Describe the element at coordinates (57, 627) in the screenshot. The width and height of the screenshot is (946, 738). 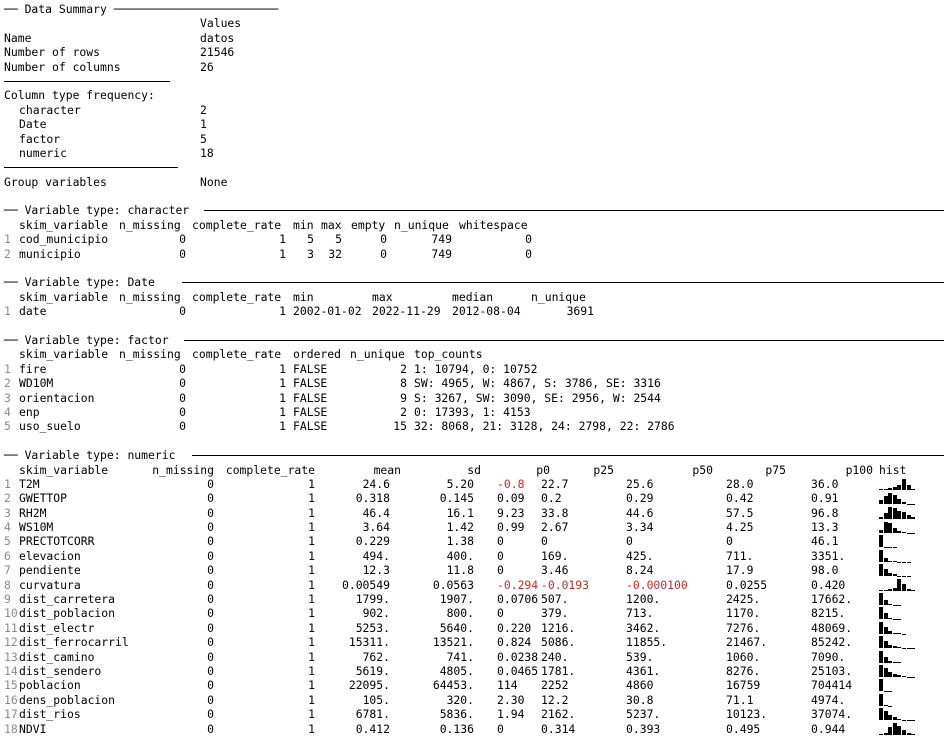
I see `cell-value: dist_electr` at that location.